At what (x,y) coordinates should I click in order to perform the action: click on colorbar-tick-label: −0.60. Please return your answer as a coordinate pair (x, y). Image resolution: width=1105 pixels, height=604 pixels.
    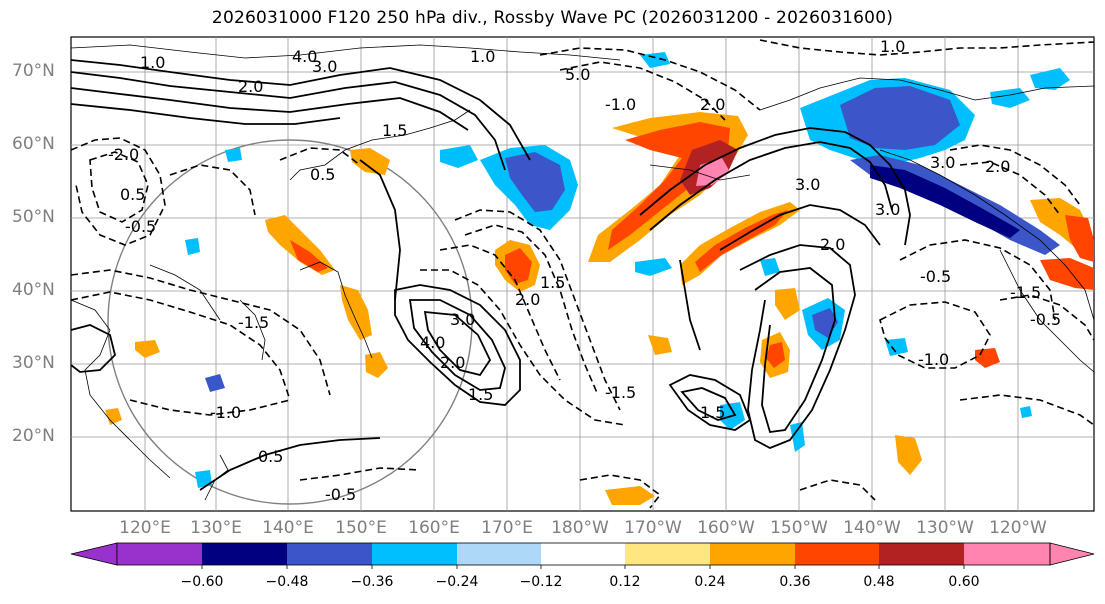
    Looking at the image, I should click on (202, 582).